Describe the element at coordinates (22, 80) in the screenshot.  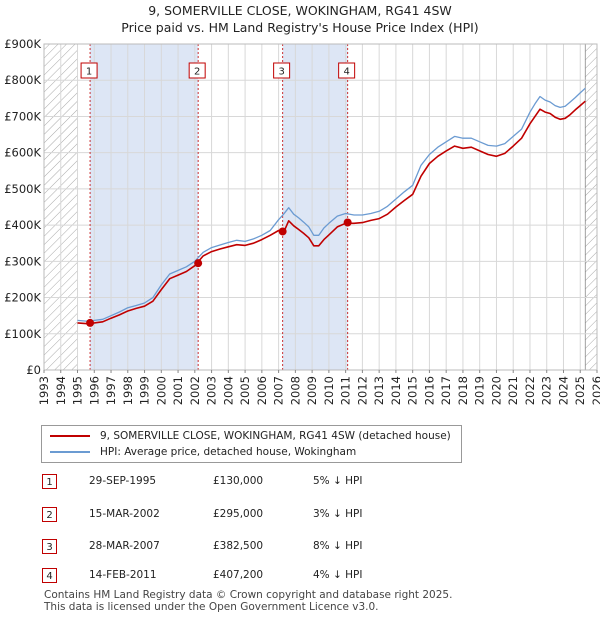
I see `y-tick-label: £800K` at that location.